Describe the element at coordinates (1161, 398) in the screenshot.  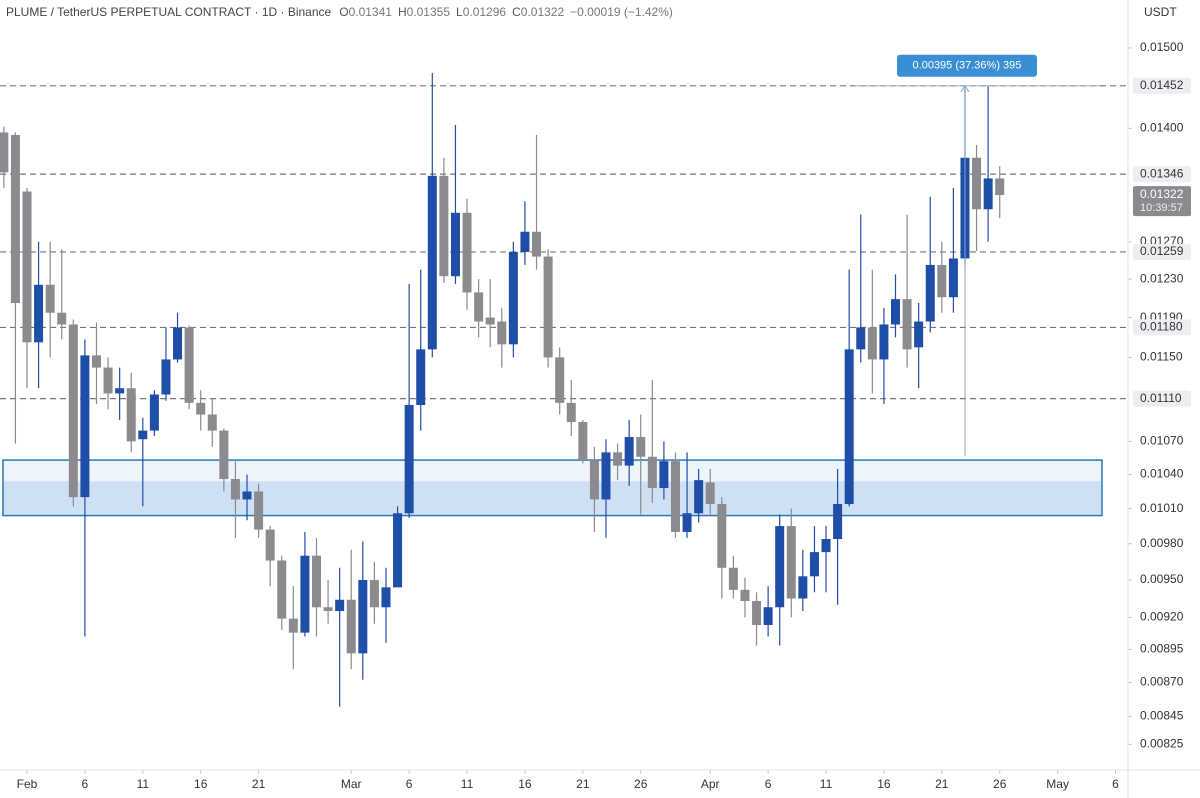
I see `level-label: 0.01110` at that location.